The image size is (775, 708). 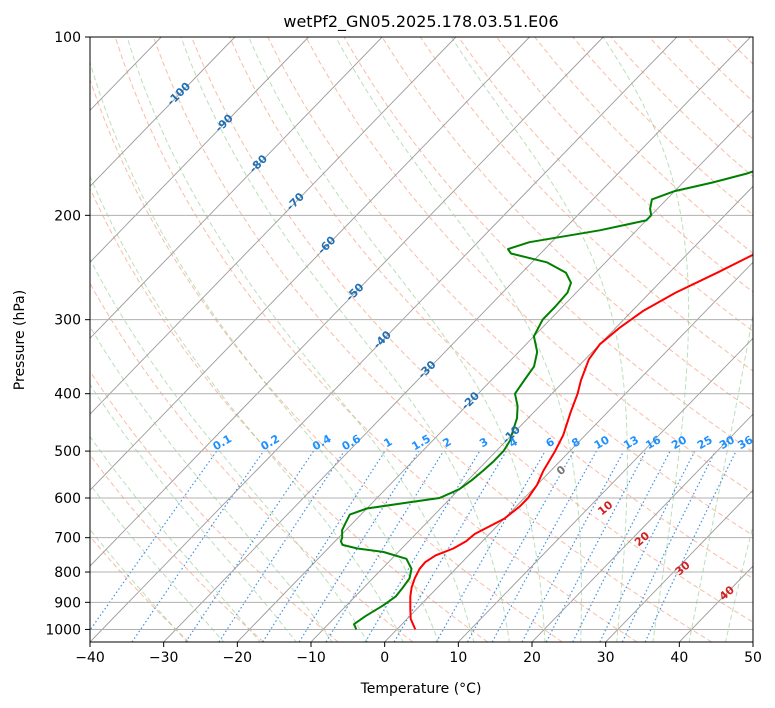 What do you see at coordinates (602, 442) in the screenshot?
I see `mixing-ratio-label: 10` at bounding box center [602, 442].